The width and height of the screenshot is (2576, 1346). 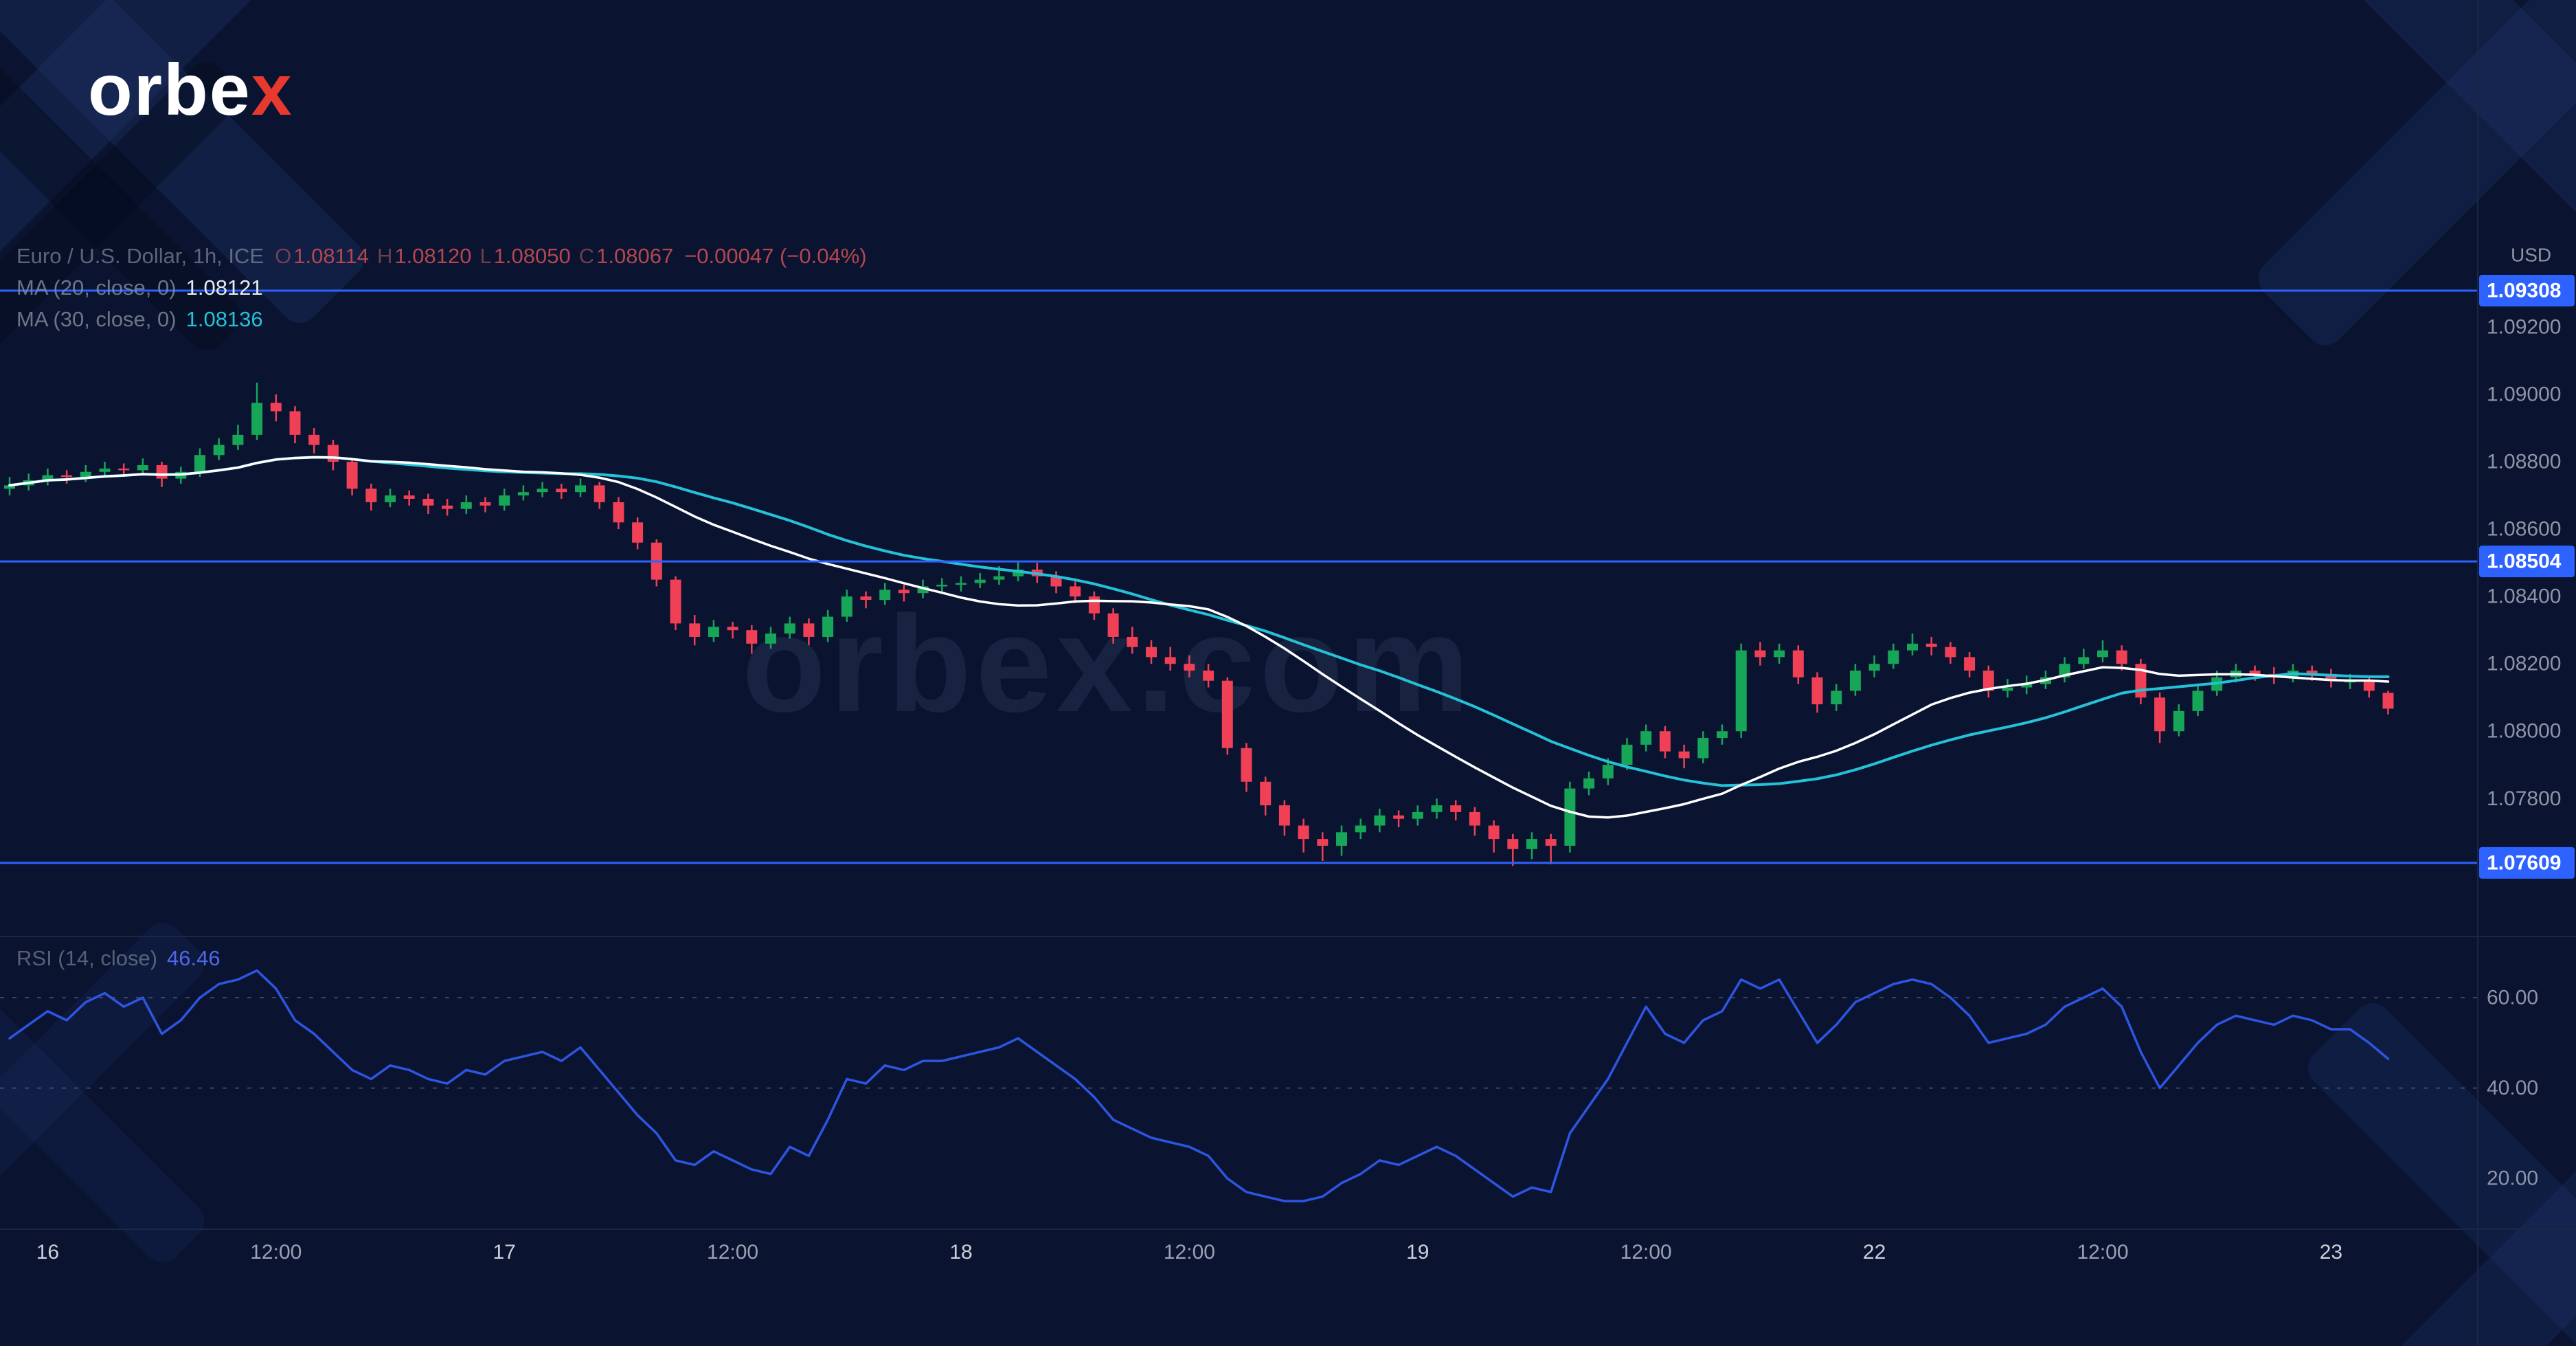 What do you see at coordinates (2524, 327) in the screenshot?
I see `price-tick-label: 1.09200` at bounding box center [2524, 327].